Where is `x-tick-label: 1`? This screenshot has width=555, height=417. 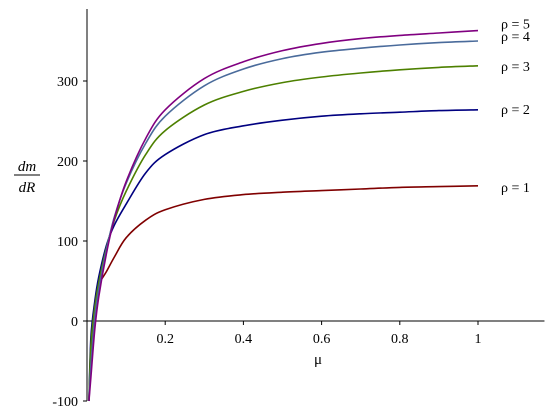 x-tick-label: 1 is located at coordinates (478, 339).